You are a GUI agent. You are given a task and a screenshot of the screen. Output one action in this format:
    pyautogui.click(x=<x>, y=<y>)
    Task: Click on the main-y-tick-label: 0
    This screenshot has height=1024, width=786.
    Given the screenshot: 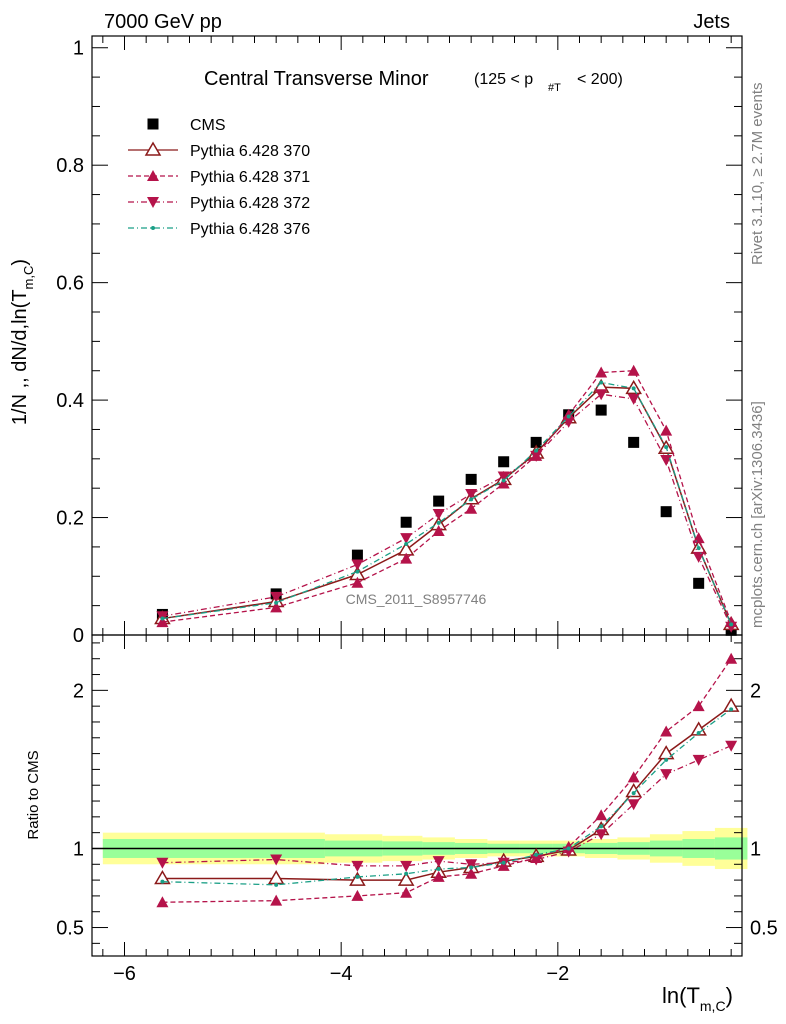 What is the action you would take?
    pyautogui.click(x=78, y=636)
    